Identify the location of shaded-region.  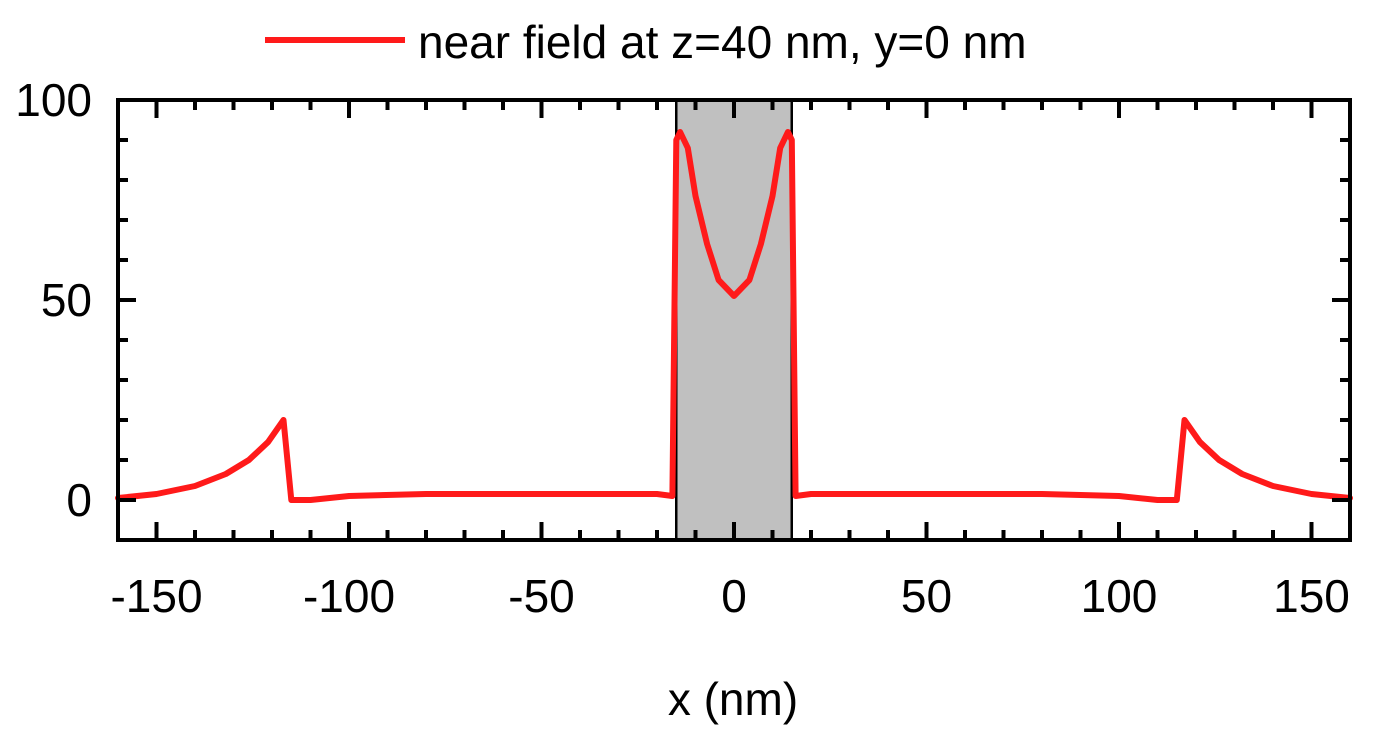
(734, 320).